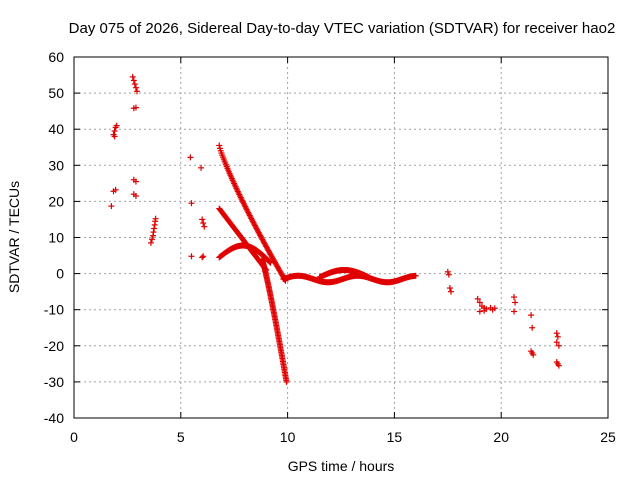 The height and width of the screenshot is (480, 640). I want to click on x-tick-label: 15, so click(395, 437).